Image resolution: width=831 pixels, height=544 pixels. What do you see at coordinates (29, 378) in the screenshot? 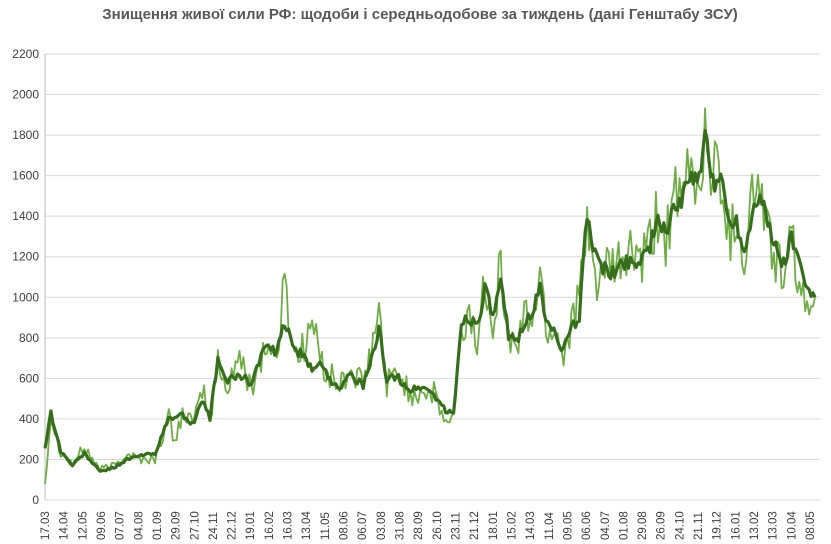
I see `y-tick-label: 600` at bounding box center [29, 378].